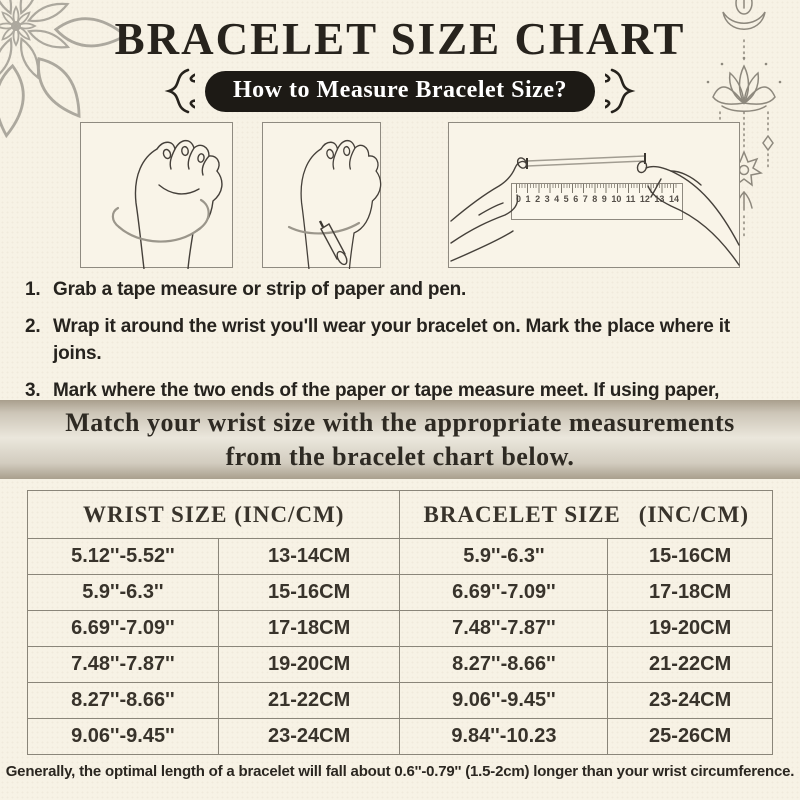  Describe the element at coordinates (33, 289) in the screenshot. I see `step-number: 1.` at that location.